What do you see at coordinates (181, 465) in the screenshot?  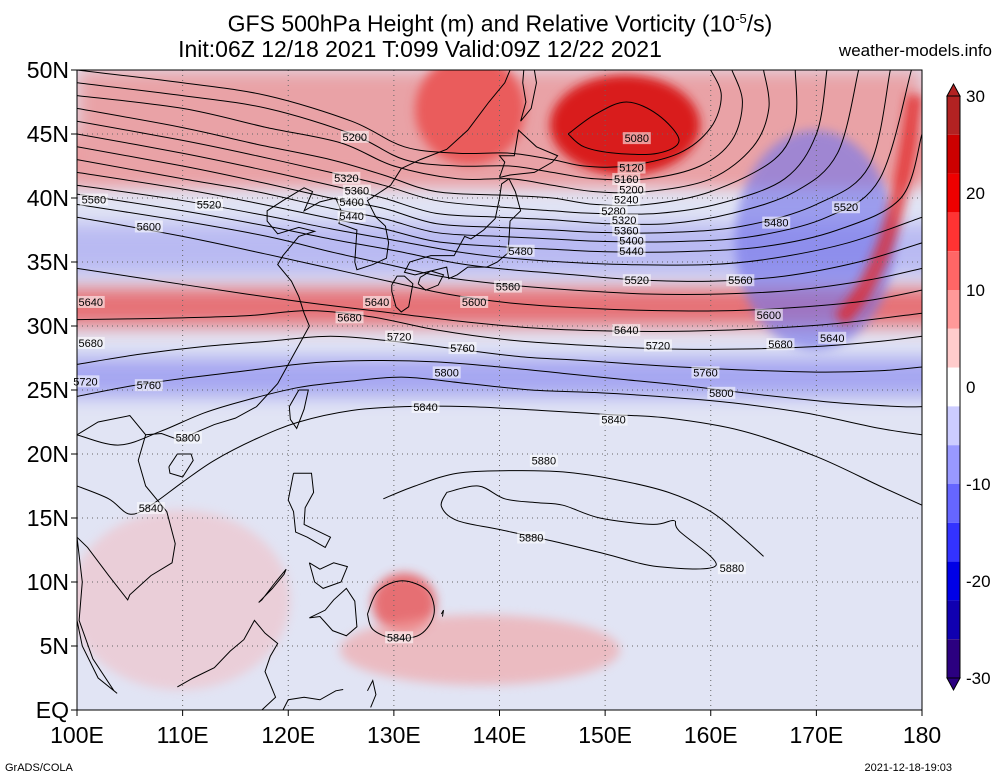 I see `coastline-hainan` at bounding box center [181, 465].